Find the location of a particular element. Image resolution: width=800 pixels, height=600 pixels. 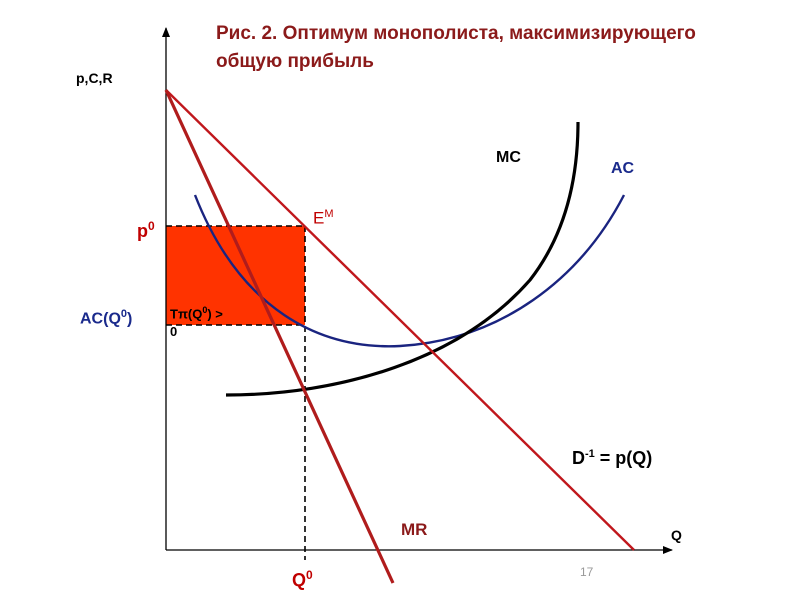

profit-area-label: Tπ(Q0) > 0 is located at coordinates (196, 321).